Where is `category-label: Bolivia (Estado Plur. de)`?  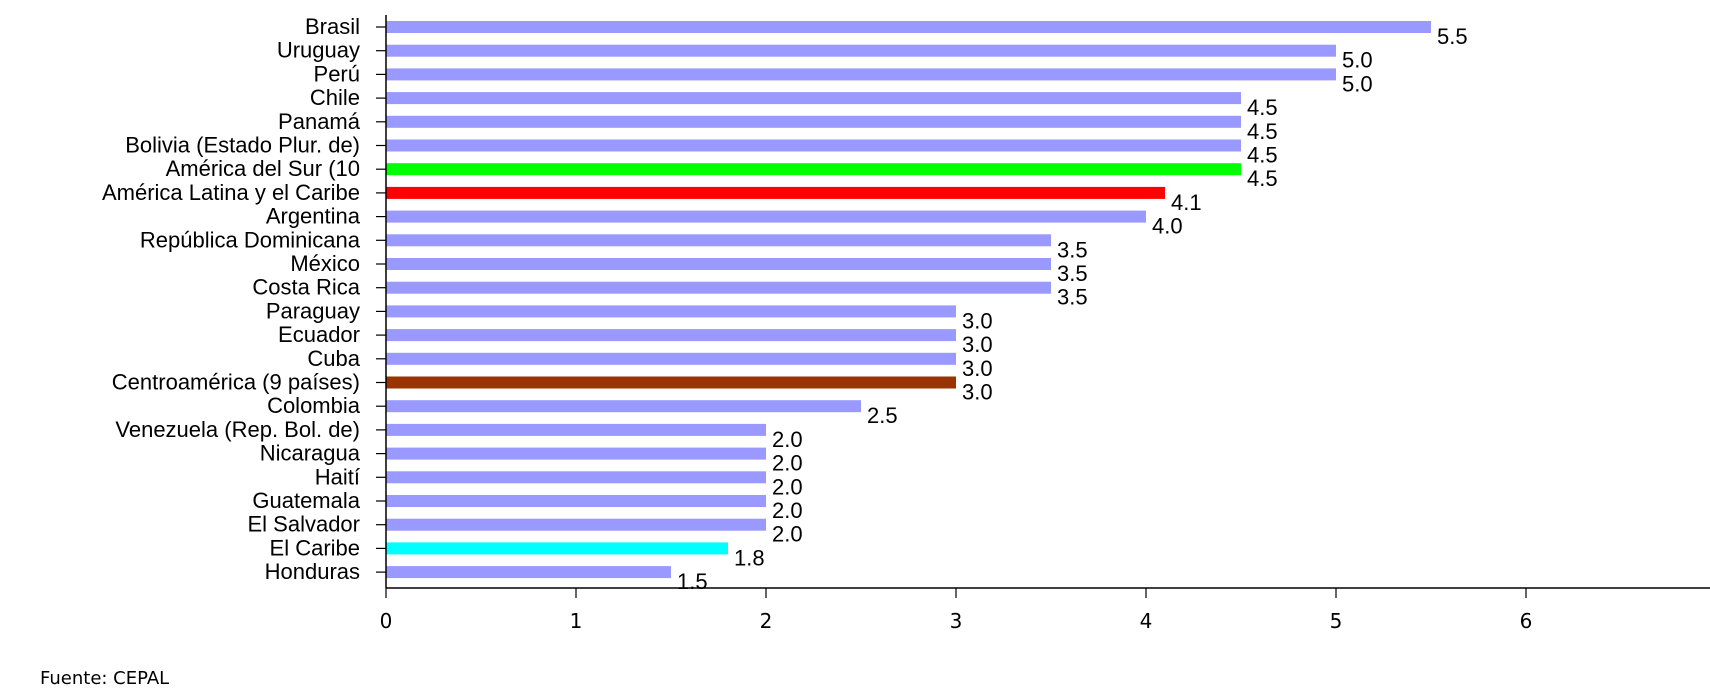
category-label: Bolivia (Estado Plur. de) is located at coordinates (242, 145).